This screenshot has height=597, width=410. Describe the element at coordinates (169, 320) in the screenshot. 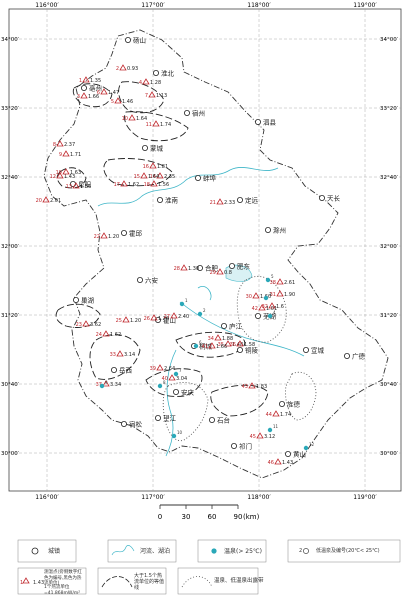

I see `city-name: 霍山` at that location.